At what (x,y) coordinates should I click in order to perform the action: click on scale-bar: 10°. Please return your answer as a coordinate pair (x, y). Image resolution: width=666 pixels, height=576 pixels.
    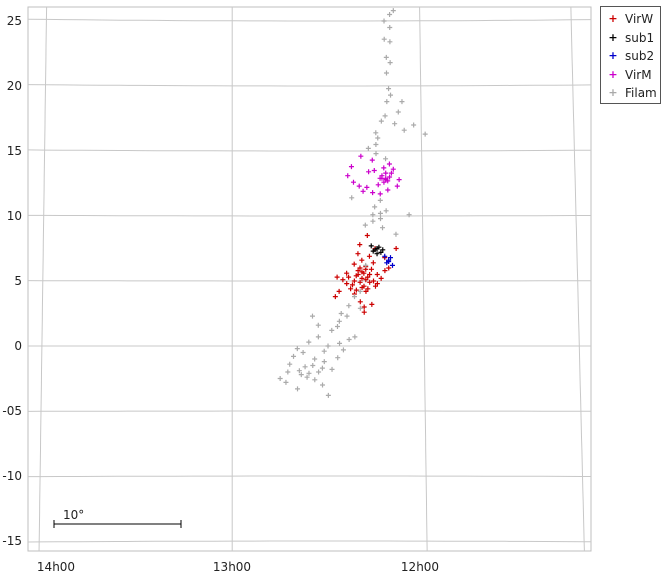
    Looking at the image, I should click on (117, 518).